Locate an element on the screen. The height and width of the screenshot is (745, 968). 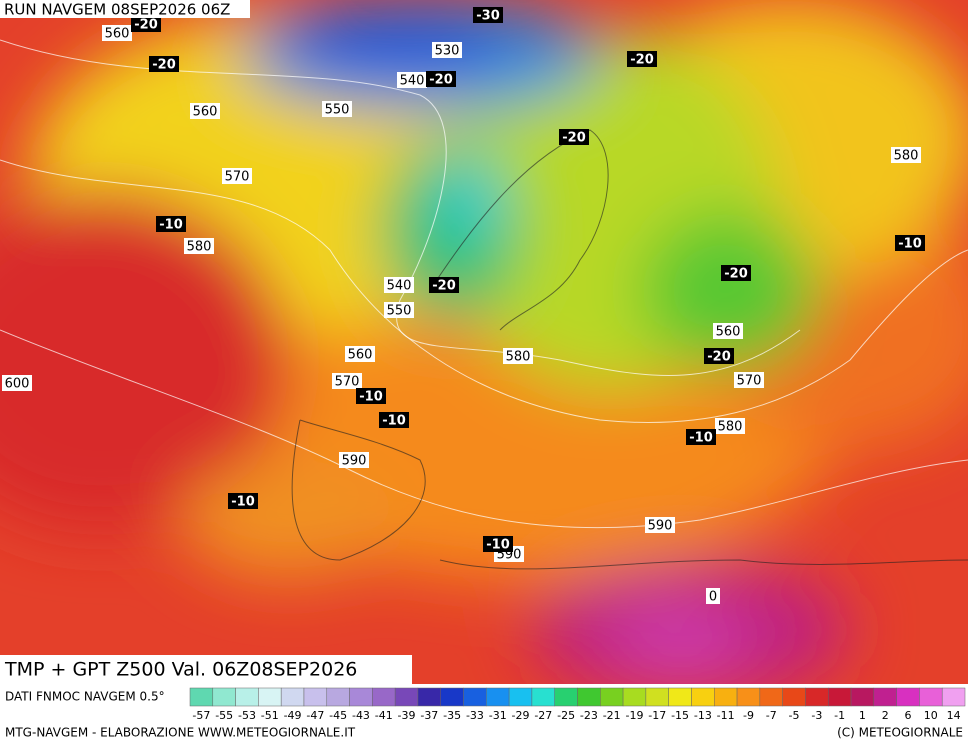
geopotential-label: 550 is located at coordinates (399, 311).